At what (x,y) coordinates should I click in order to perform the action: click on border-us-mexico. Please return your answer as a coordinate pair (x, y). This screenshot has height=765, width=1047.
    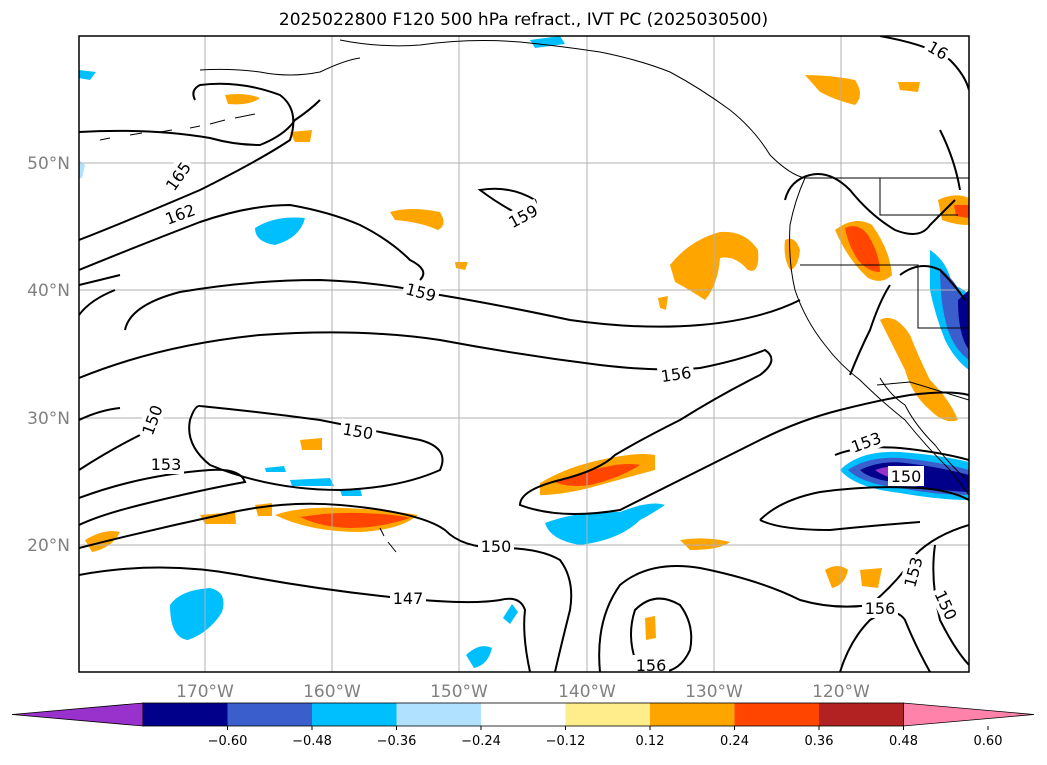
    Looking at the image, I should click on (922, 391).